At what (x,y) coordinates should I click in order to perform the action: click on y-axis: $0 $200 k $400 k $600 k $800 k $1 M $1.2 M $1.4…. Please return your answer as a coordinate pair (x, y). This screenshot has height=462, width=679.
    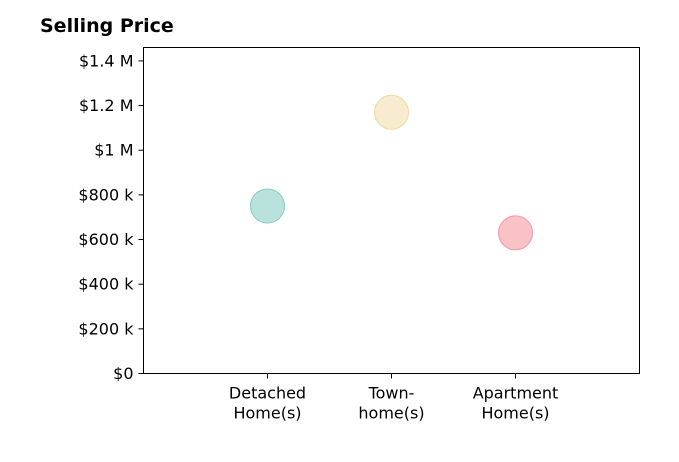
    Looking at the image, I should click on (111, 217).